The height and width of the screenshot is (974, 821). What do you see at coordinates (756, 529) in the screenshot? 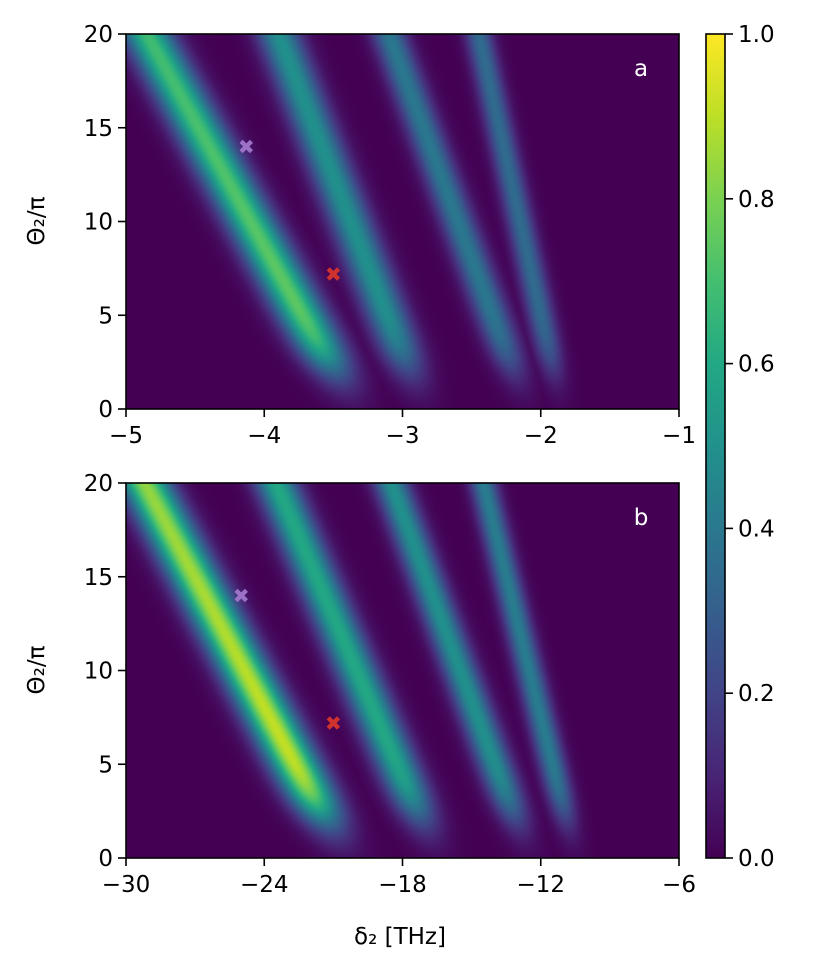
I see `colorbar-tick-label: 0.4` at bounding box center [756, 529].